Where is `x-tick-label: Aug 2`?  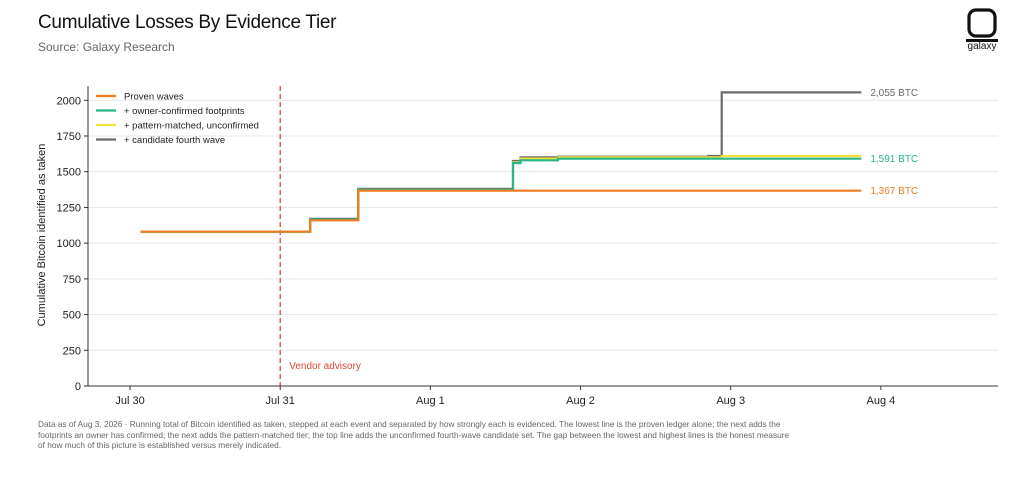
x-tick-label: Aug 2 is located at coordinates (580, 401).